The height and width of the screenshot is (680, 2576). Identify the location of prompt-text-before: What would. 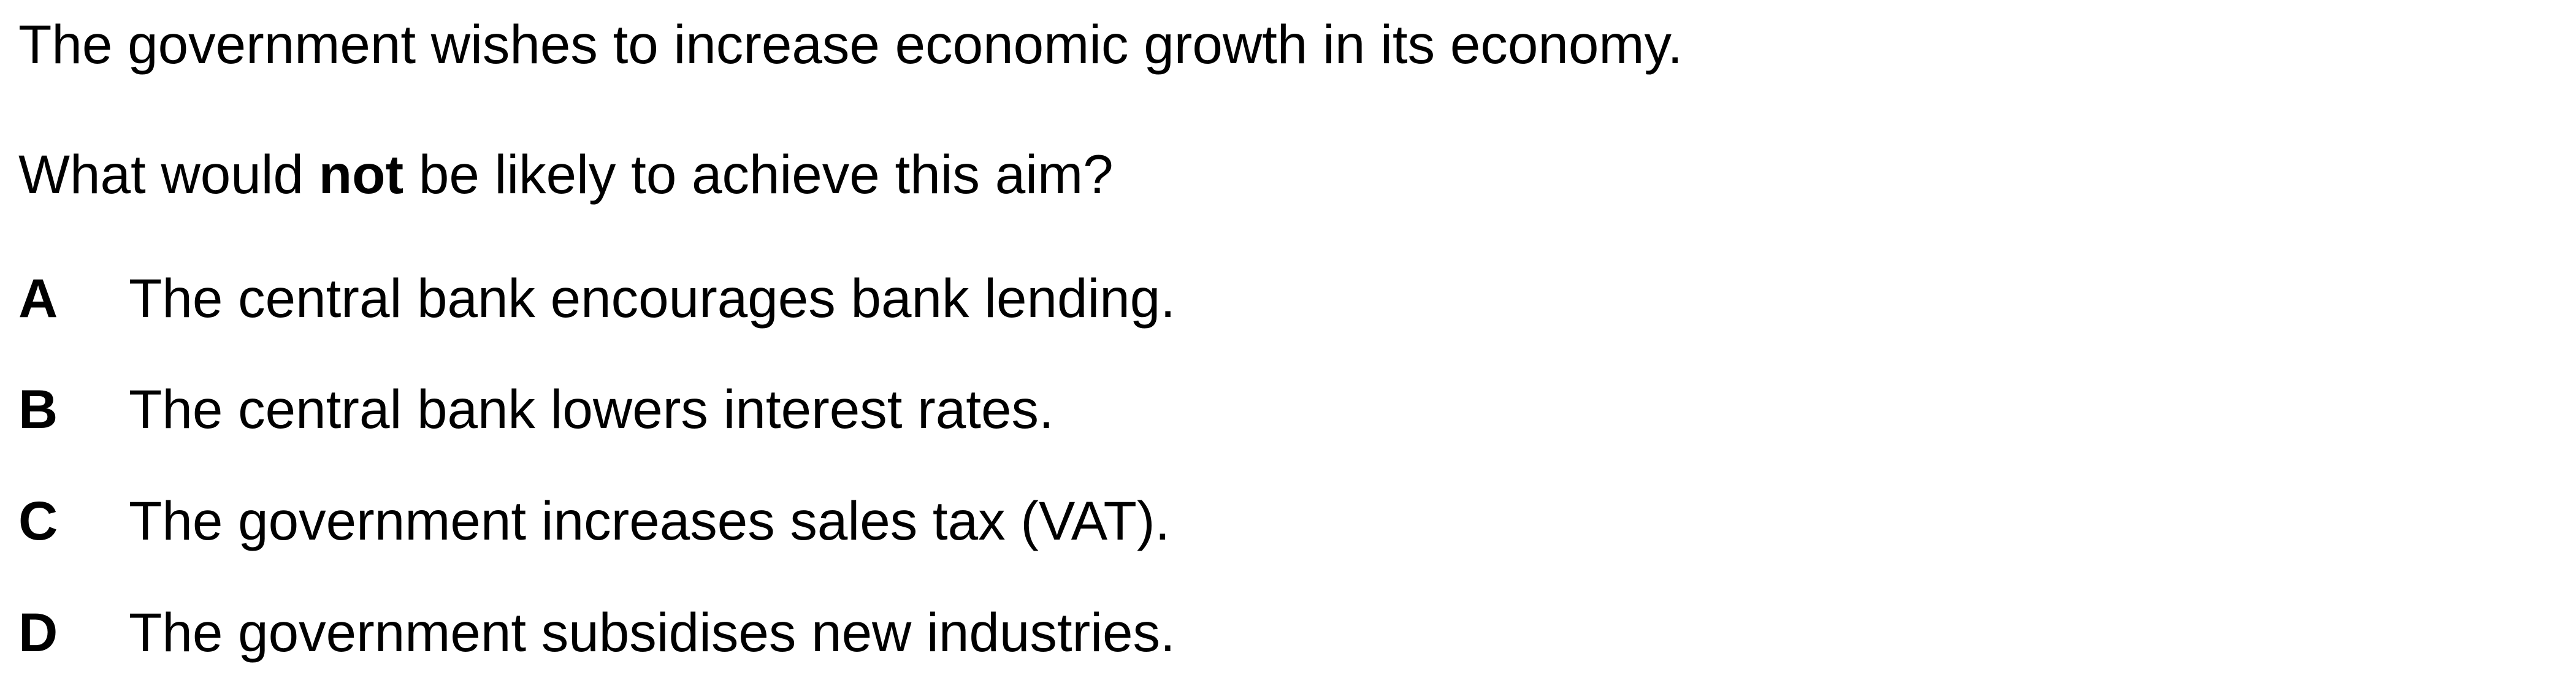
(168, 174).